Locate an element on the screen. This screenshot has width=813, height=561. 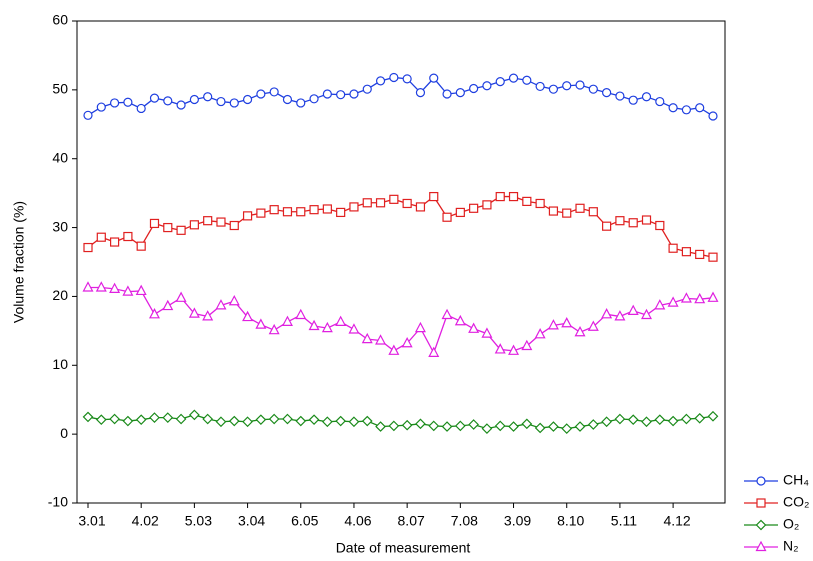
legend-label: O₂ is located at coordinates (791, 524).